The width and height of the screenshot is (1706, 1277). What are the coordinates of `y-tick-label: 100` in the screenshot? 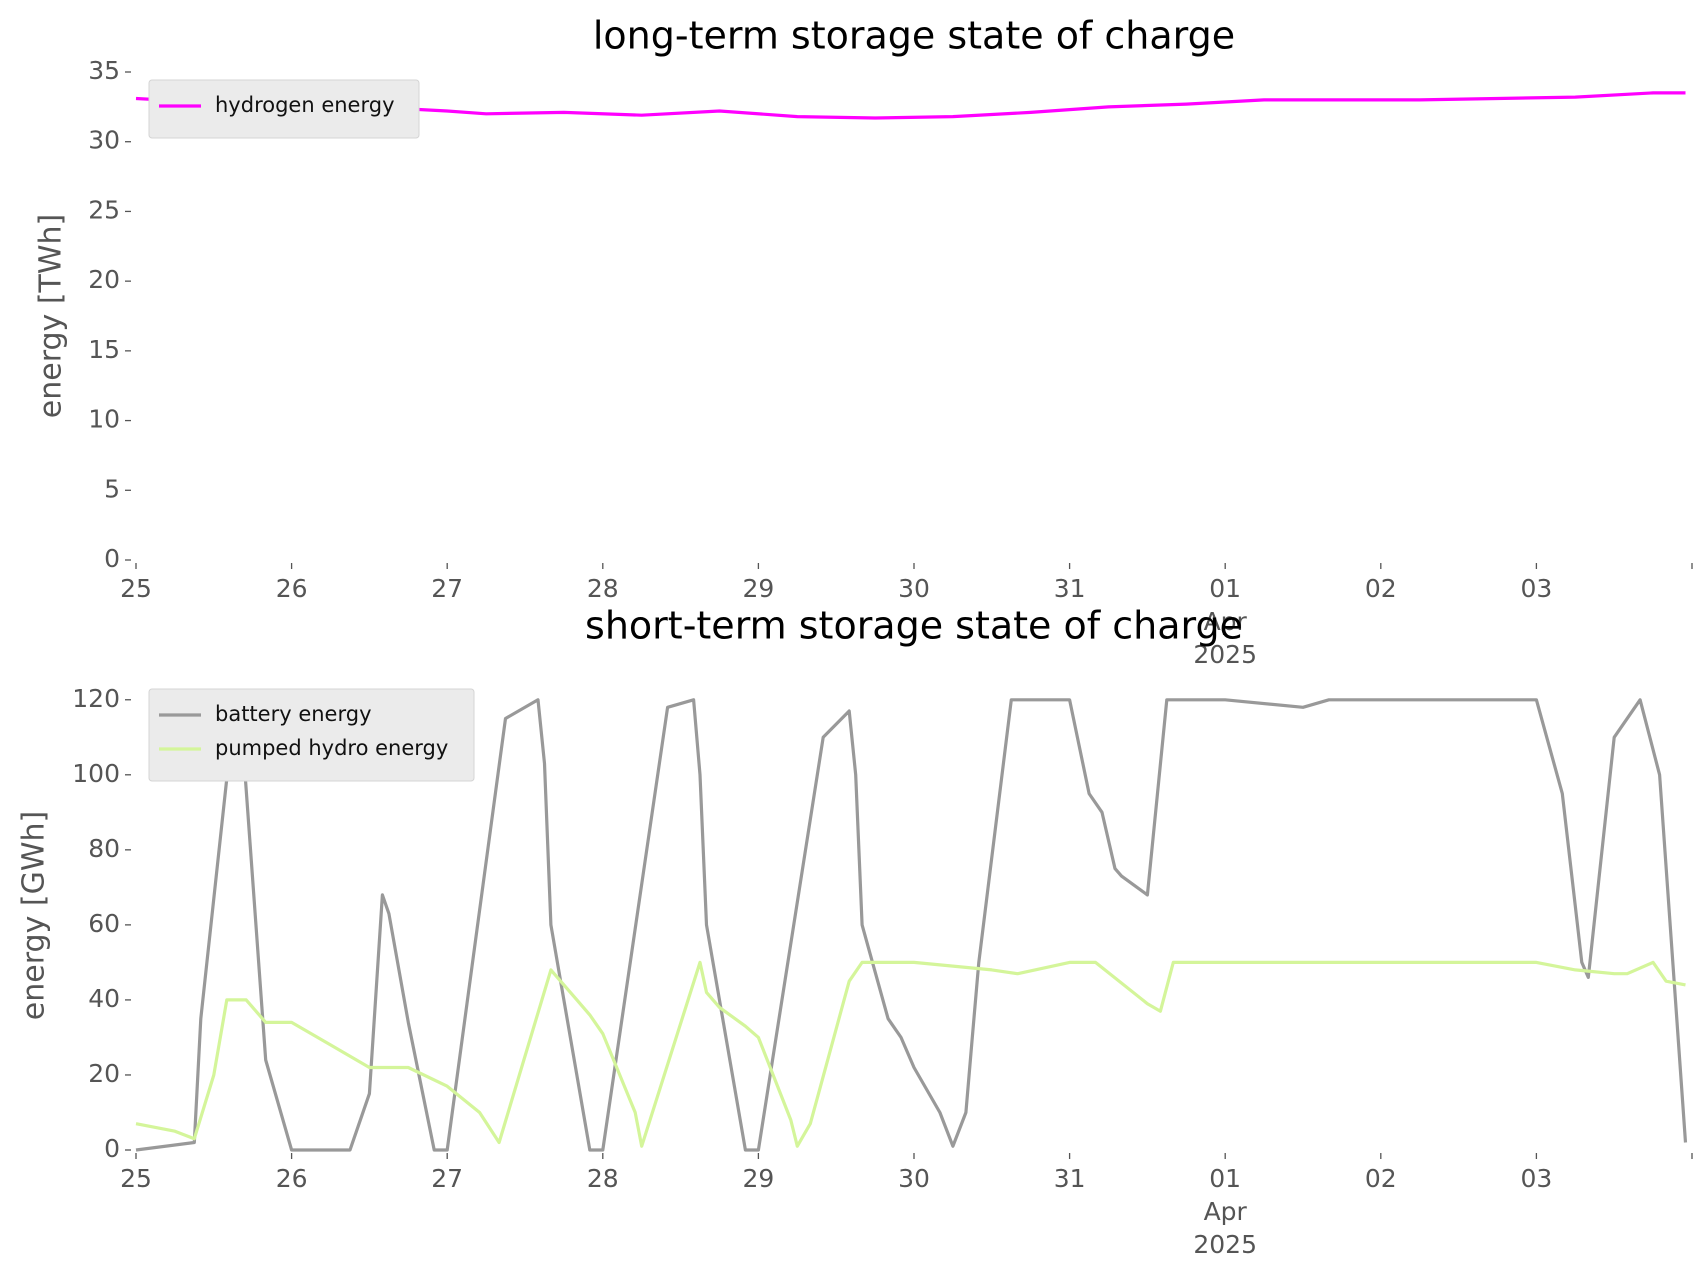 It's located at (96, 773).